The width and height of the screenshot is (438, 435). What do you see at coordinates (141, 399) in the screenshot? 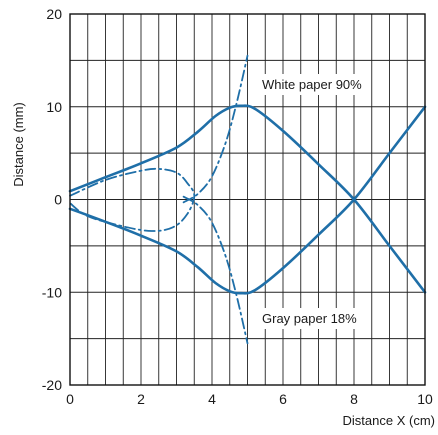
I see `x-tick-label: 2` at bounding box center [141, 399].